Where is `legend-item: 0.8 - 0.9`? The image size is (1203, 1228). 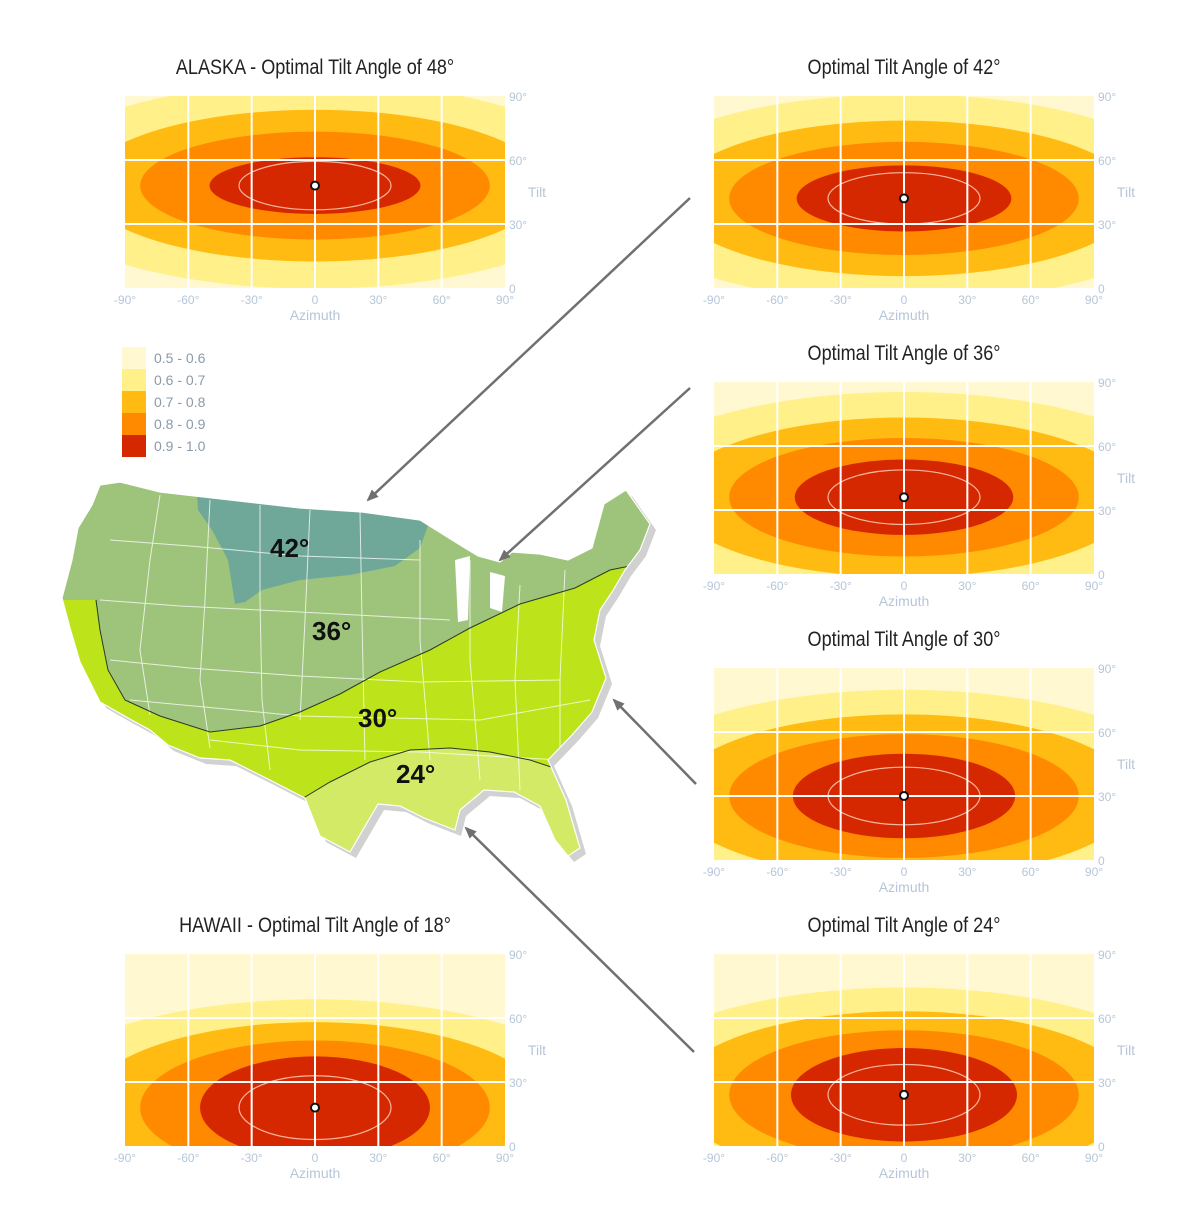 legend-item: 0.8 - 0.9 is located at coordinates (163, 424).